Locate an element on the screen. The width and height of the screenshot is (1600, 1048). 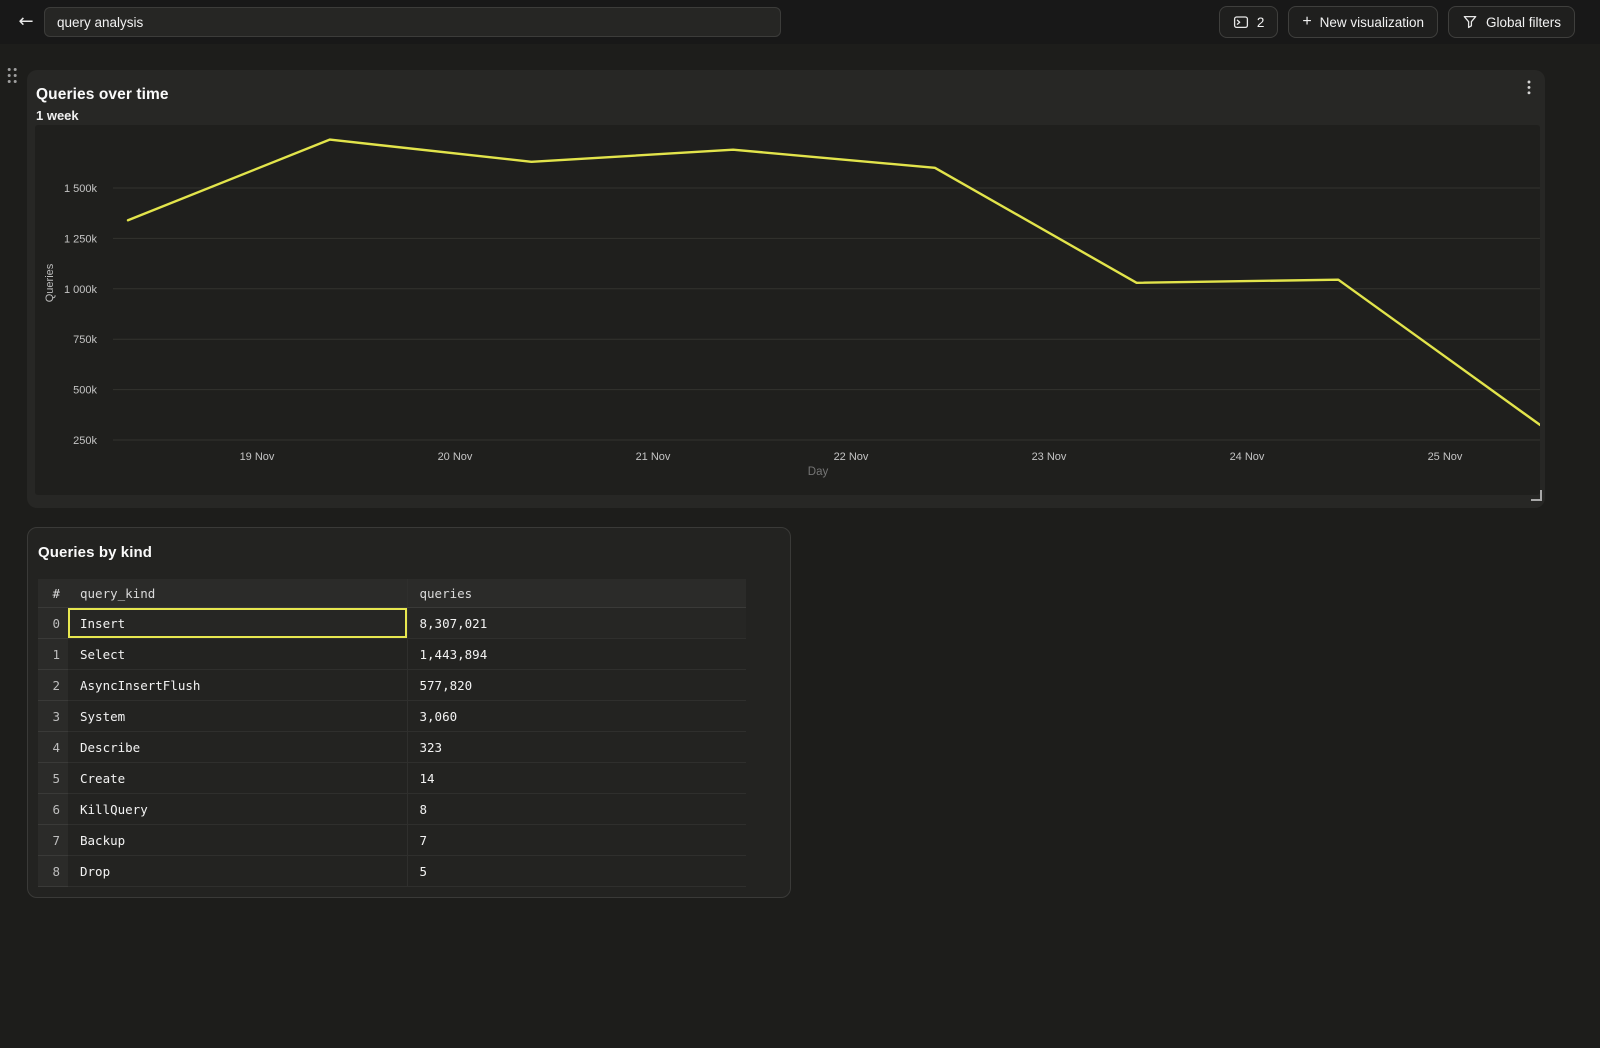
row-index-cell: 7 is located at coordinates (53, 840).